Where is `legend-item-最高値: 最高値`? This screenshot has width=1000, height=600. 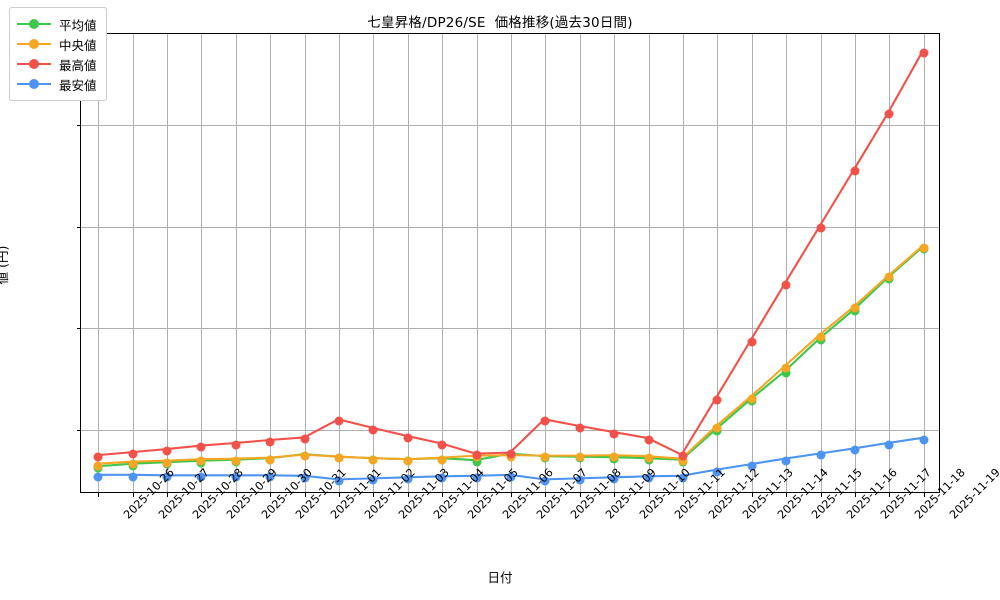 legend-item-最高値: 最高値 is located at coordinates (57, 64).